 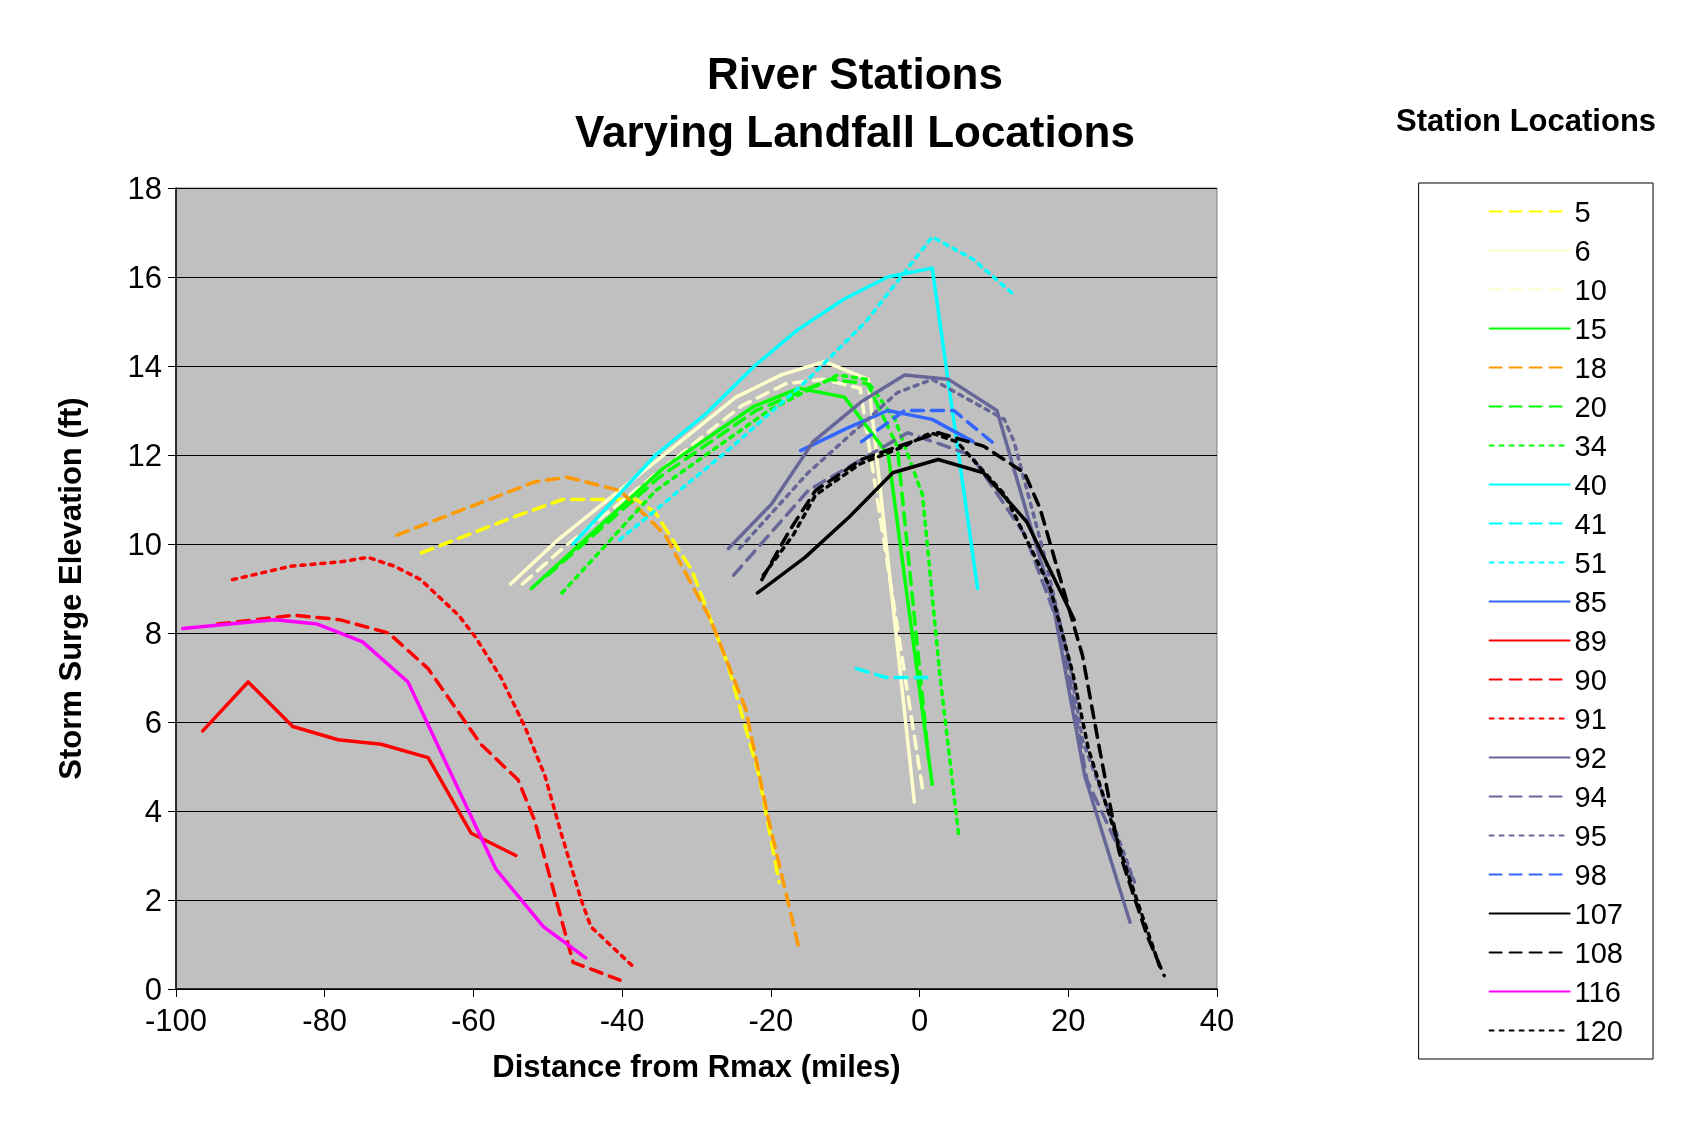 What do you see at coordinates (1590, 445) in the screenshot?
I see `legend-label: 34` at bounding box center [1590, 445].